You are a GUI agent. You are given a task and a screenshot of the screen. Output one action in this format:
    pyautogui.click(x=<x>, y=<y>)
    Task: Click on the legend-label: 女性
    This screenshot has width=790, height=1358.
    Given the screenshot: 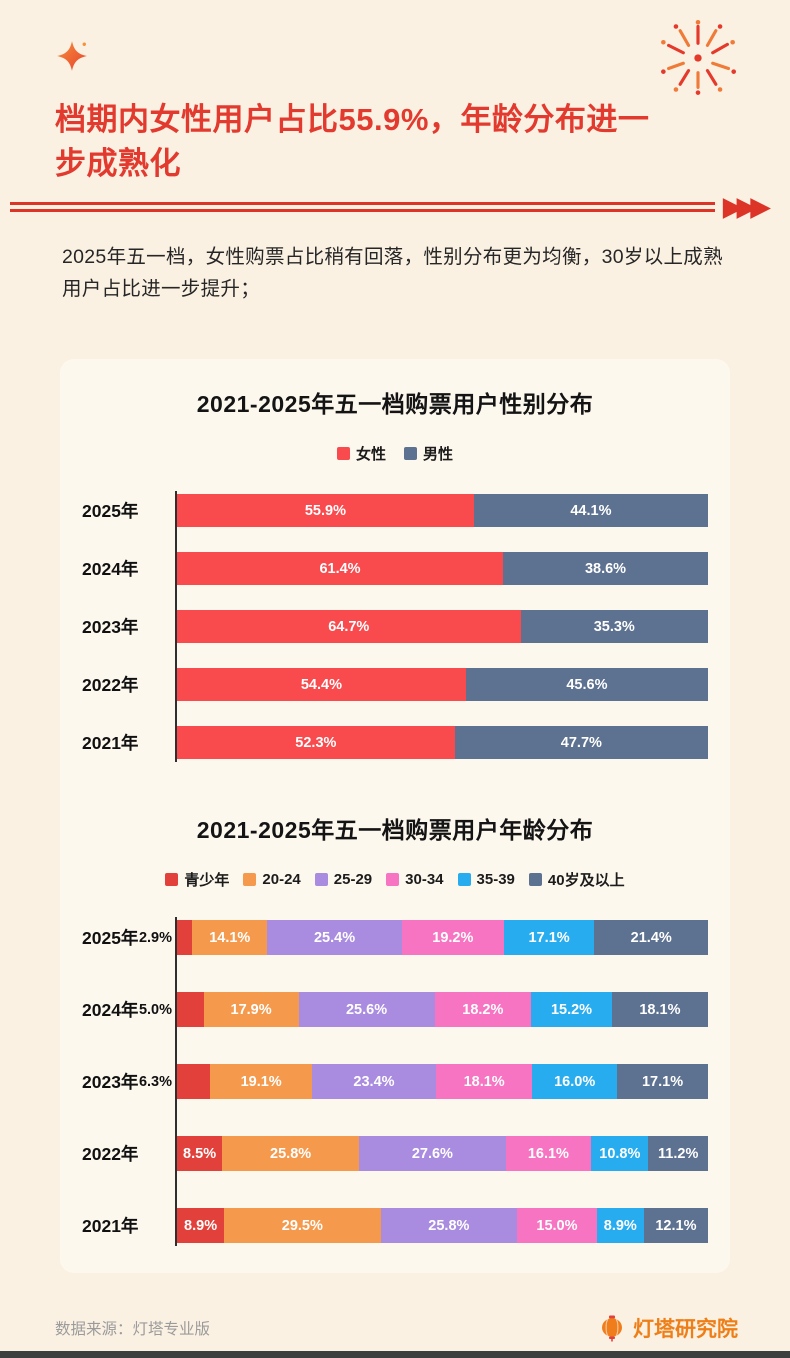 What is the action you would take?
    pyautogui.click(x=370, y=455)
    